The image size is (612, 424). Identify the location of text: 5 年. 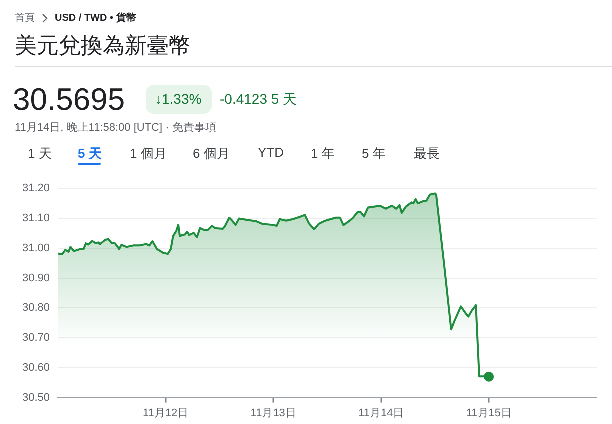
(374, 154).